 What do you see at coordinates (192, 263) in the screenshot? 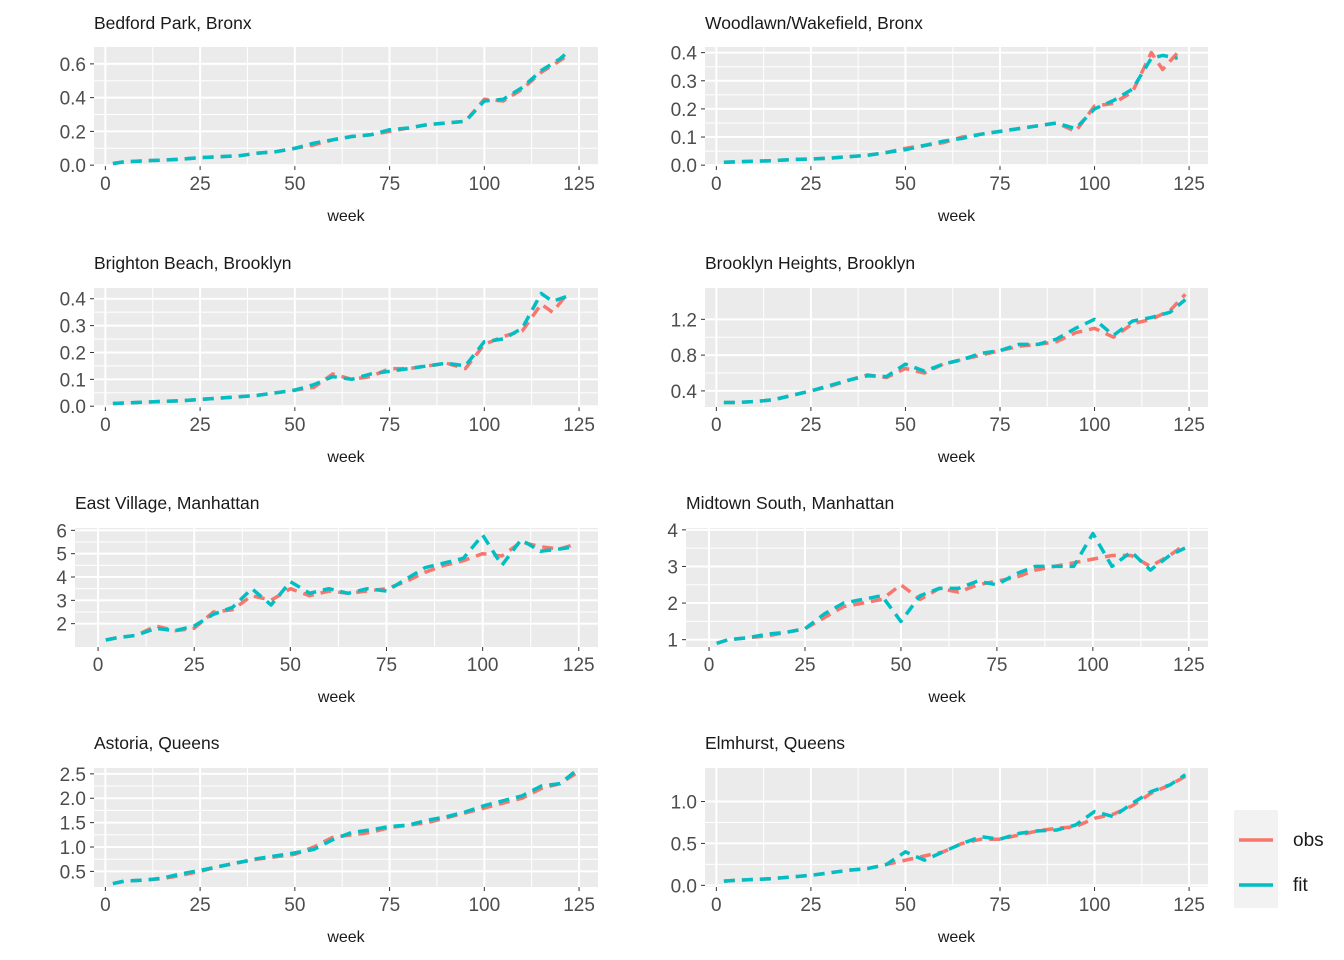
I see `facet-title: Brighton Beach, Brooklyn` at bounding box center [192, 263].